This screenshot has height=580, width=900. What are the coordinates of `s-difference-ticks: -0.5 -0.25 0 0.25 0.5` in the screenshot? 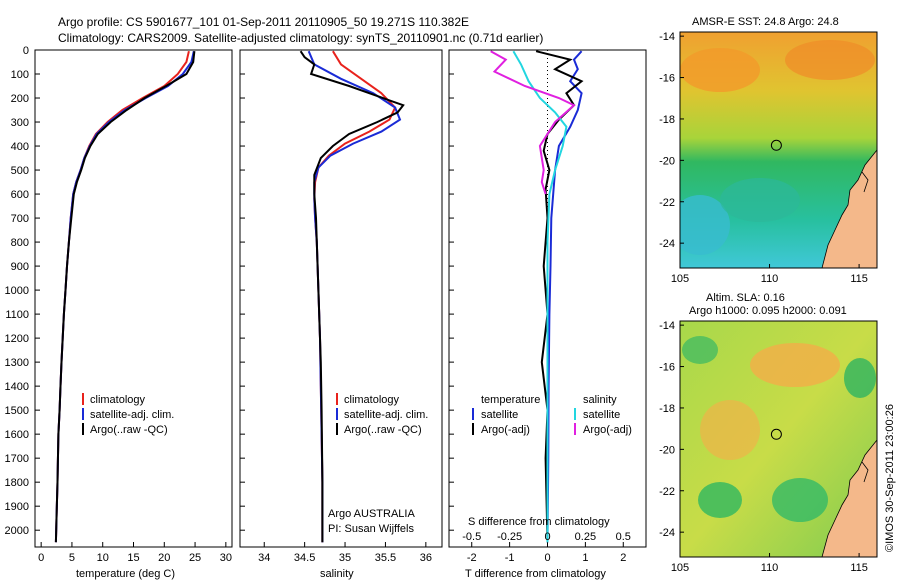 It's located at (546, 537).